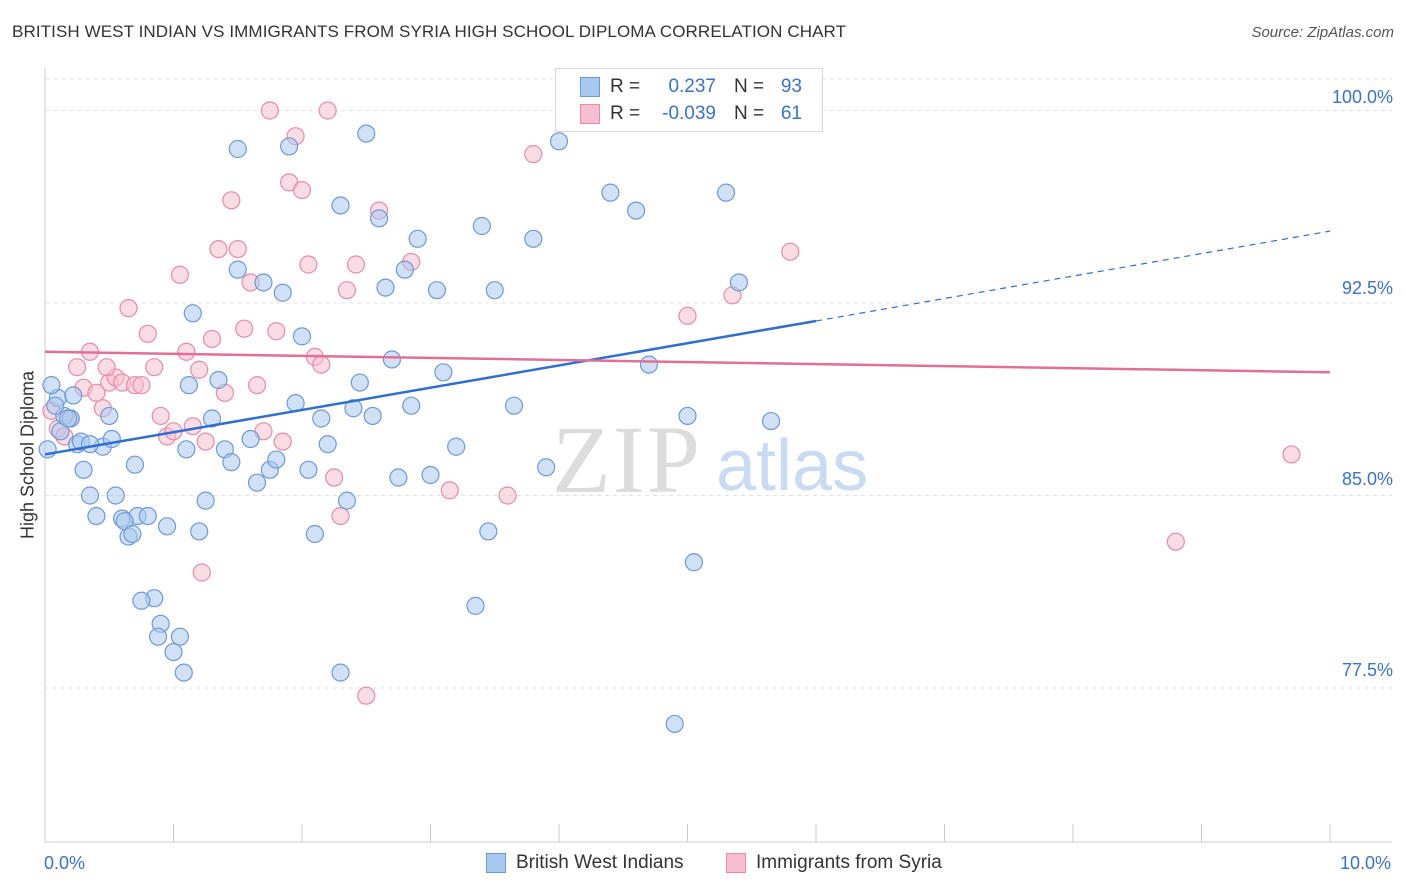  I want to click on legend-n-value: 93, so click(791, 86).